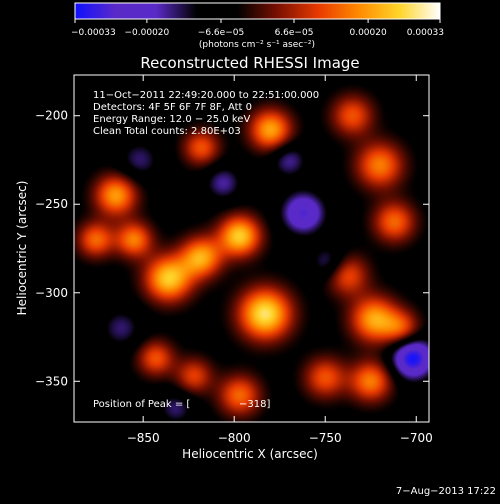  Describe the element at coordinates (367, 33) in the screenshot. I see `colorbar-tick-label: 0.00020` at that location.